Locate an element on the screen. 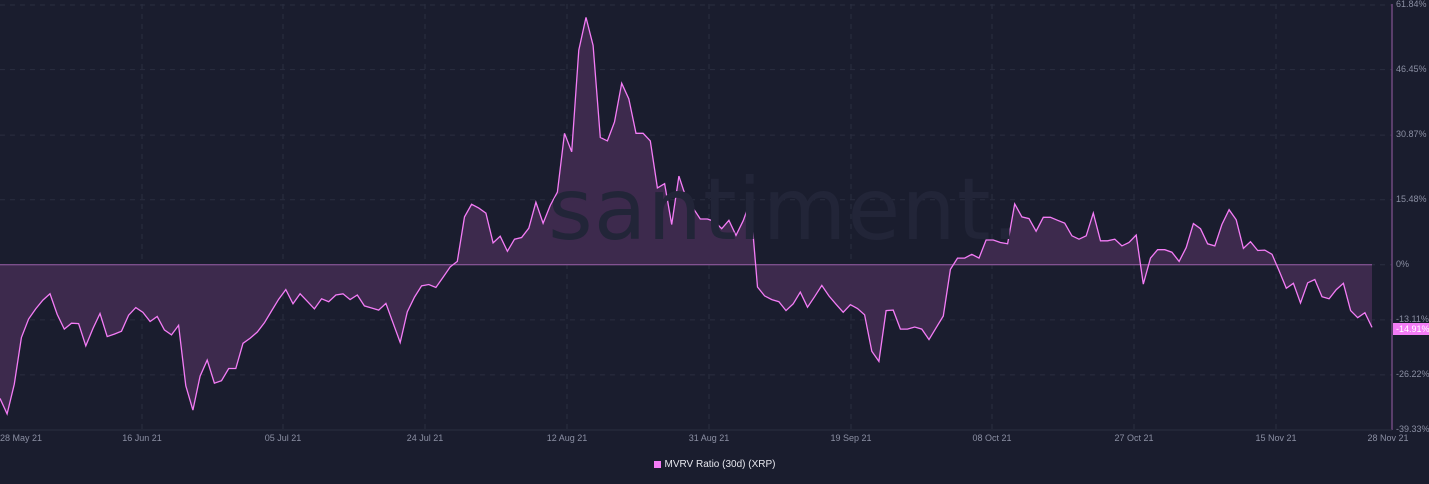 The image size is (1429, 484). x-tick-label: 08 Oct 21 is located at coordinates (992, 438).